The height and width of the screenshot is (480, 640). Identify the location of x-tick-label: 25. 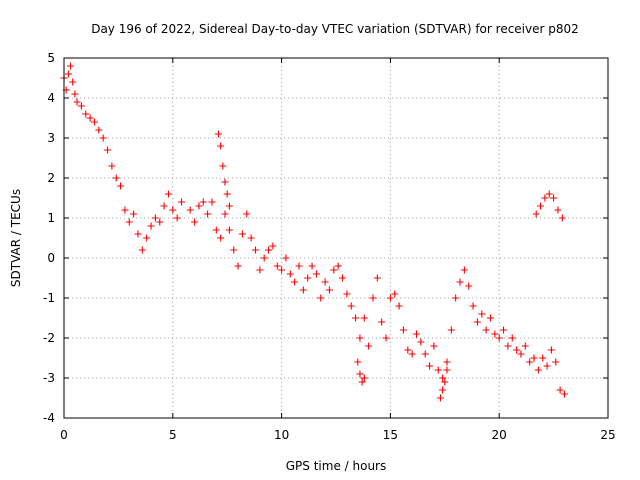
(607, 435).